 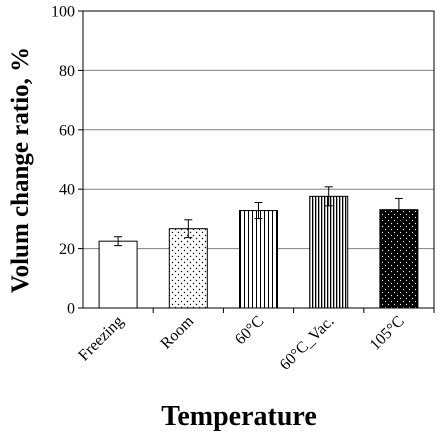 I want to click on x-tick-label-3: 60°C, so click(x=249, y=330).